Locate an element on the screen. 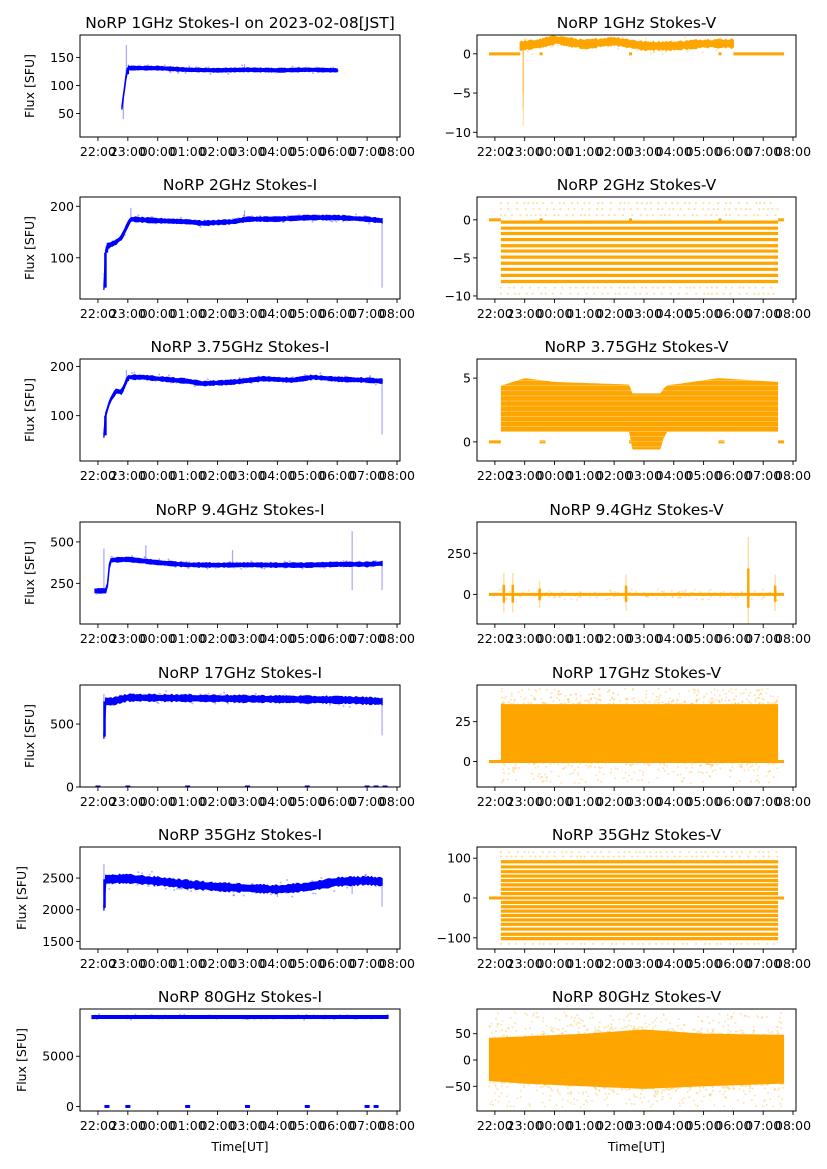 Image resolution: width=827 pixels, height=1169 pixels. x-tick-label: 06:00 is located at coordinates (337, 963).